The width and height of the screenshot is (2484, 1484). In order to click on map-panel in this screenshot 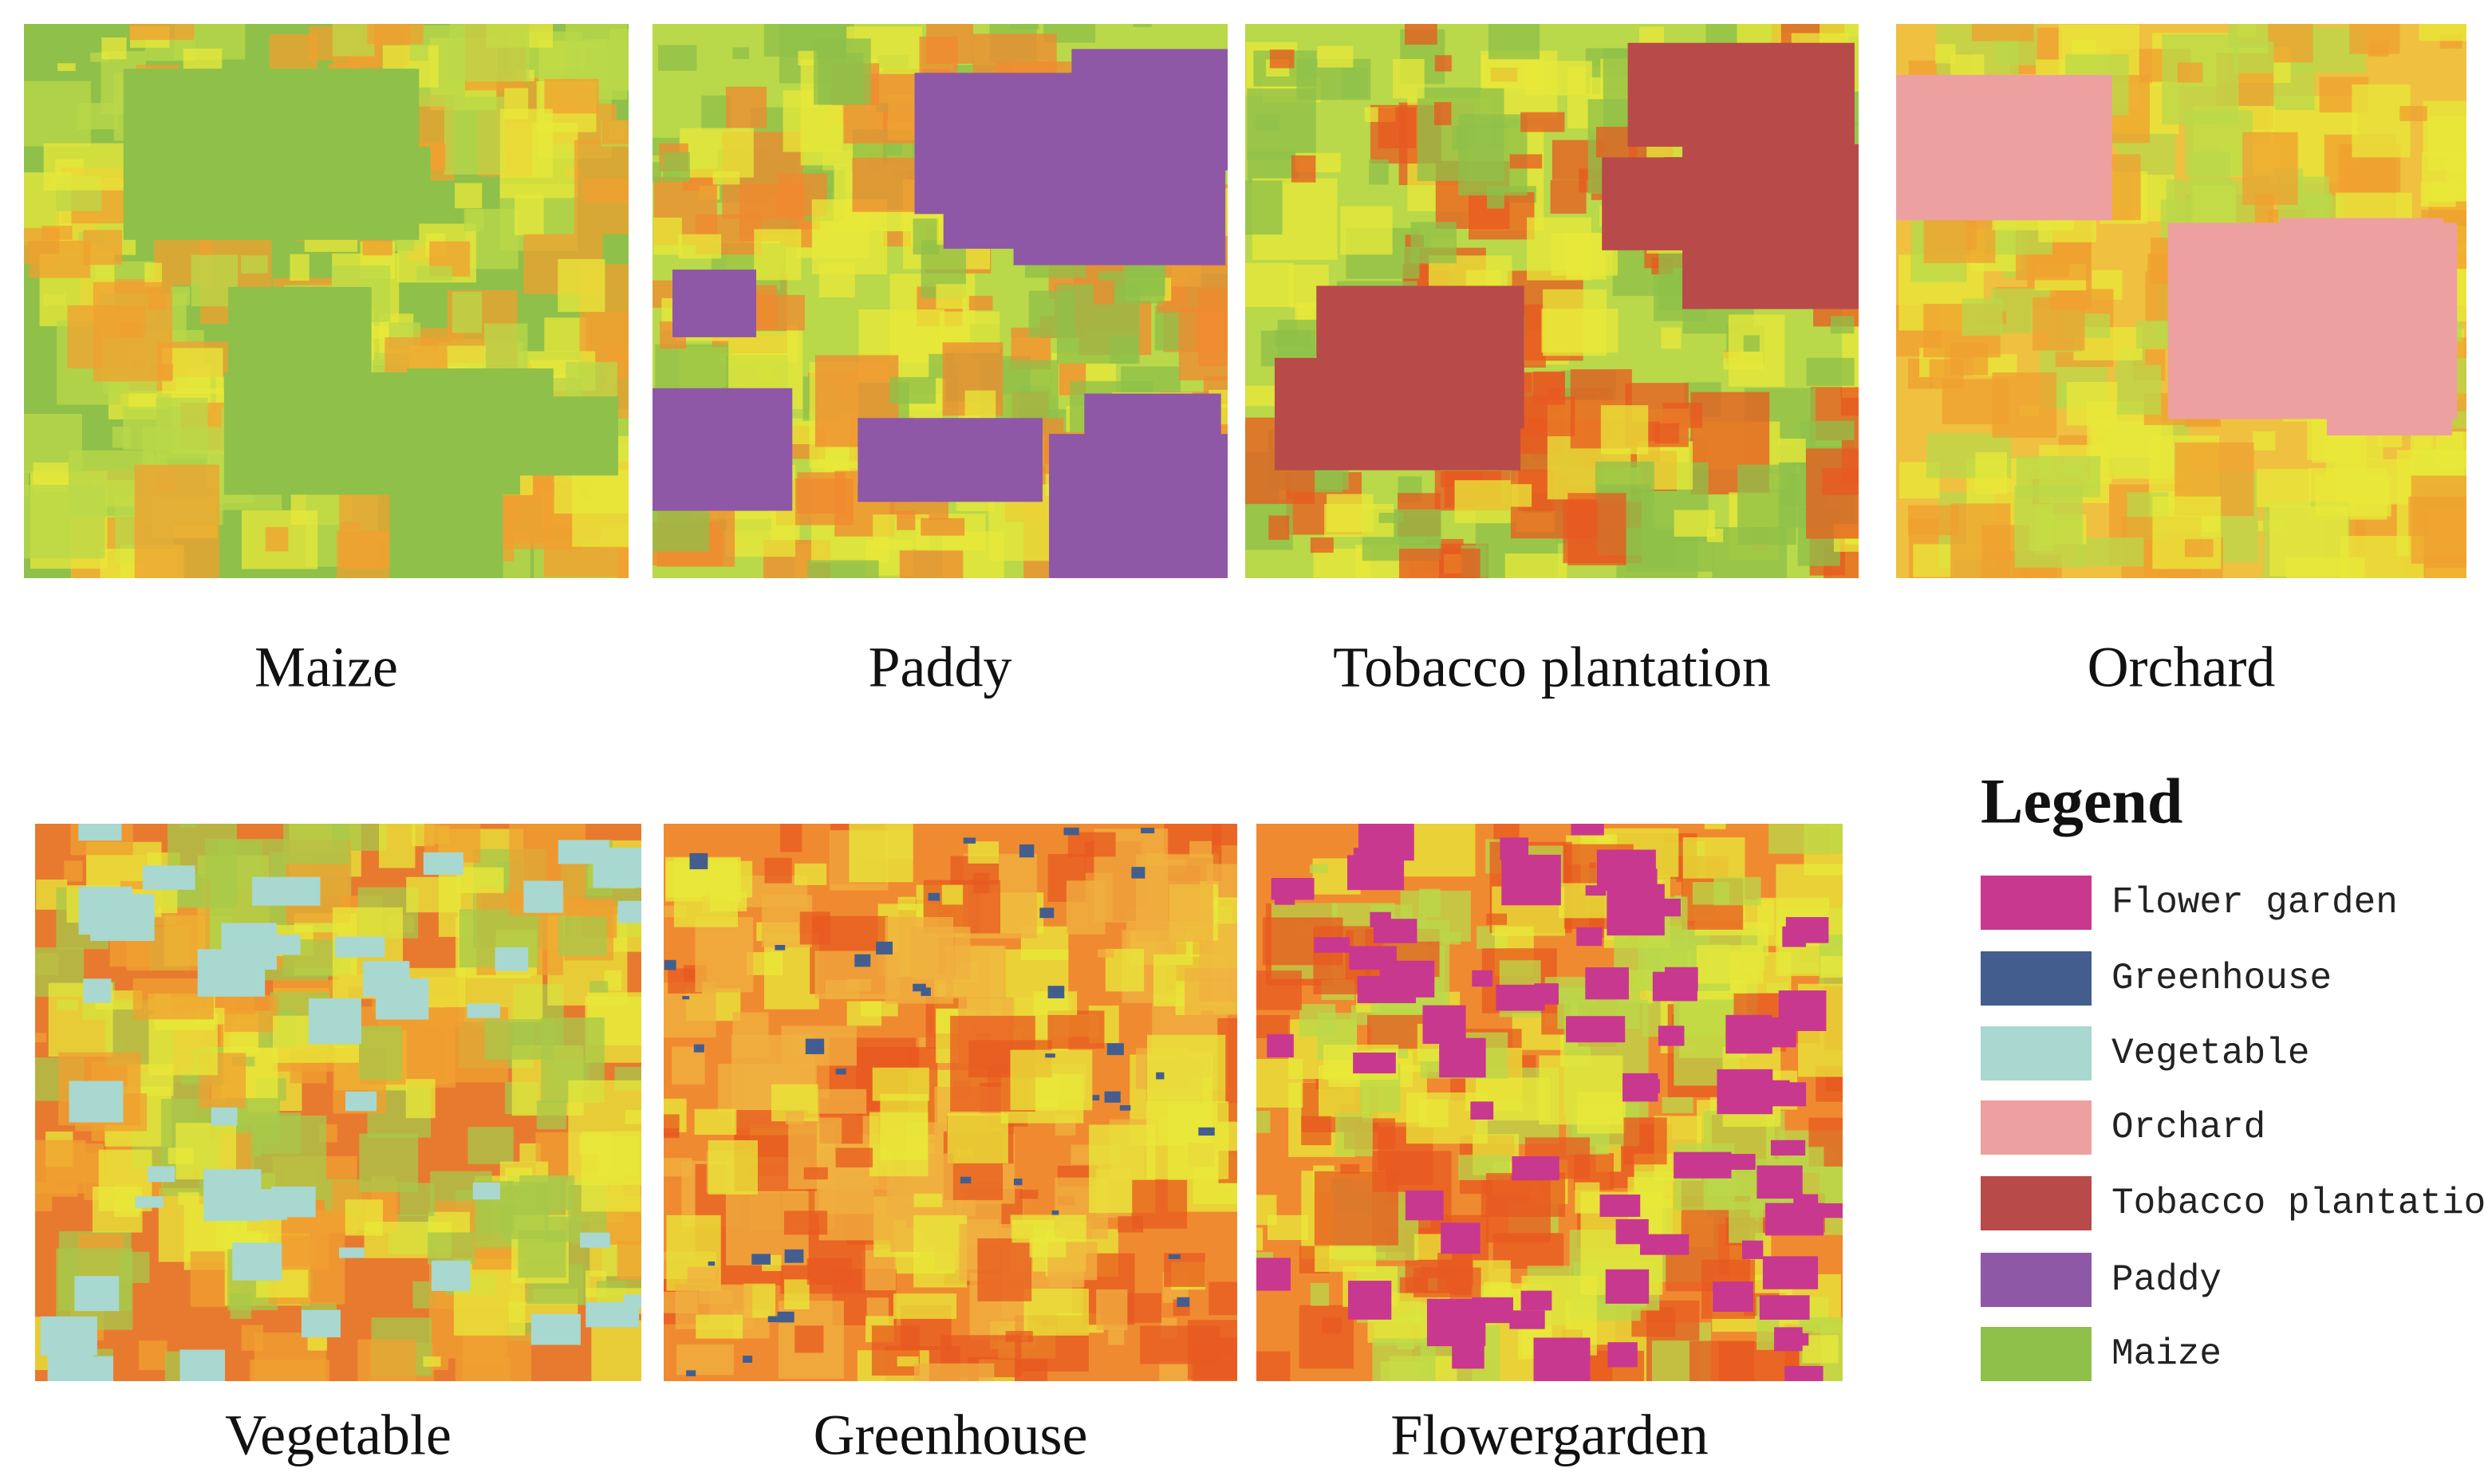, I will do `click(2181, 293)`.